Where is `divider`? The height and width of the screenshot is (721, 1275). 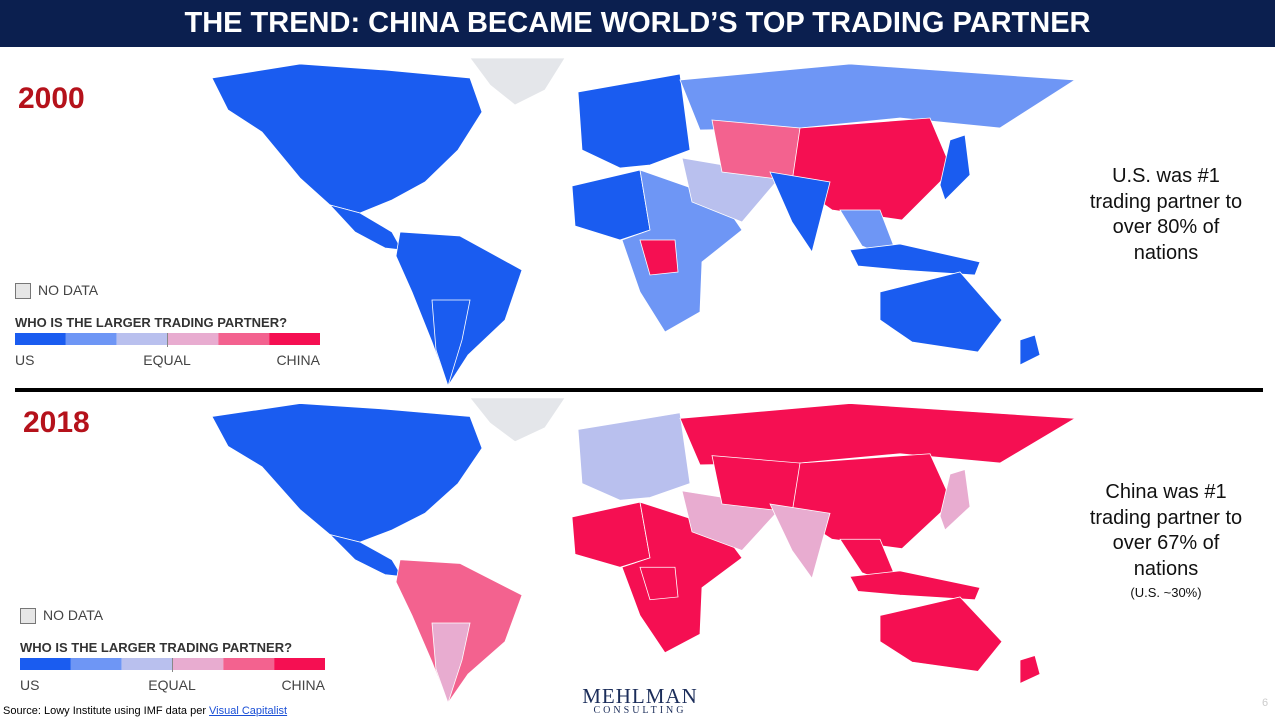
divider is located at coordinates (639, 390).